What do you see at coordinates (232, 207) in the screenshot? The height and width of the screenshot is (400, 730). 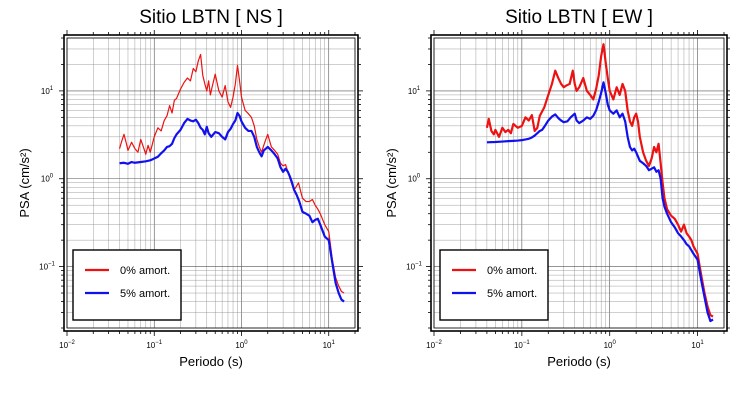 I see `series-line-blue` at bounding box center [232, 207].